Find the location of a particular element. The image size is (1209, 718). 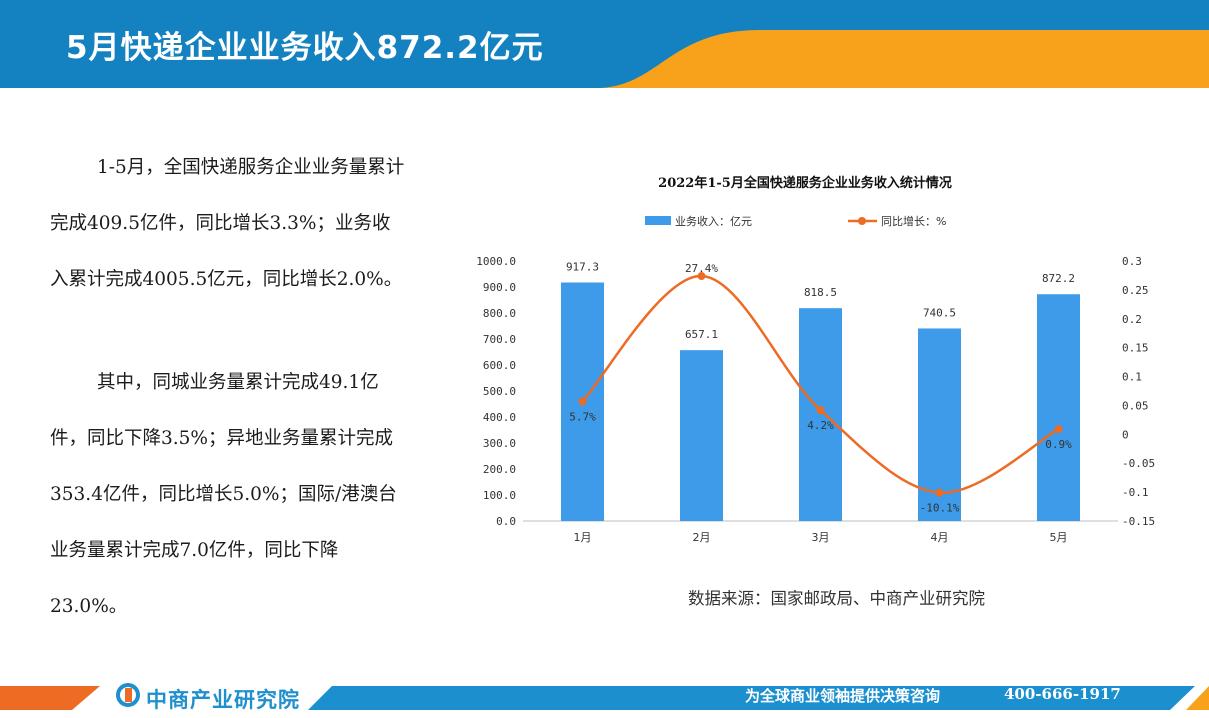

y-left-tick-label: 900.0 is located at coordinates (499, 287).